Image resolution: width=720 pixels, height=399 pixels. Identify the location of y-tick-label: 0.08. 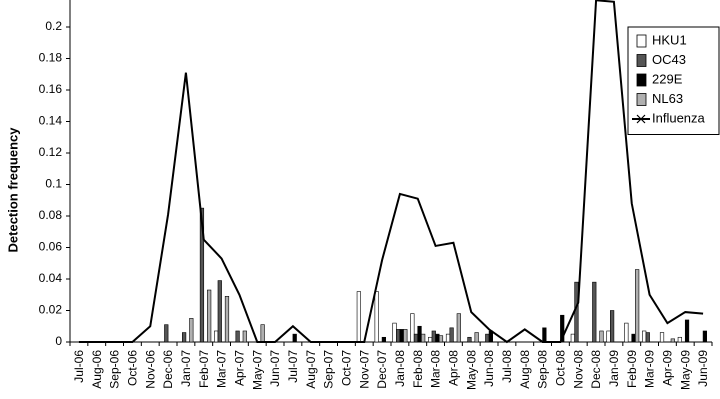
(51, 215).